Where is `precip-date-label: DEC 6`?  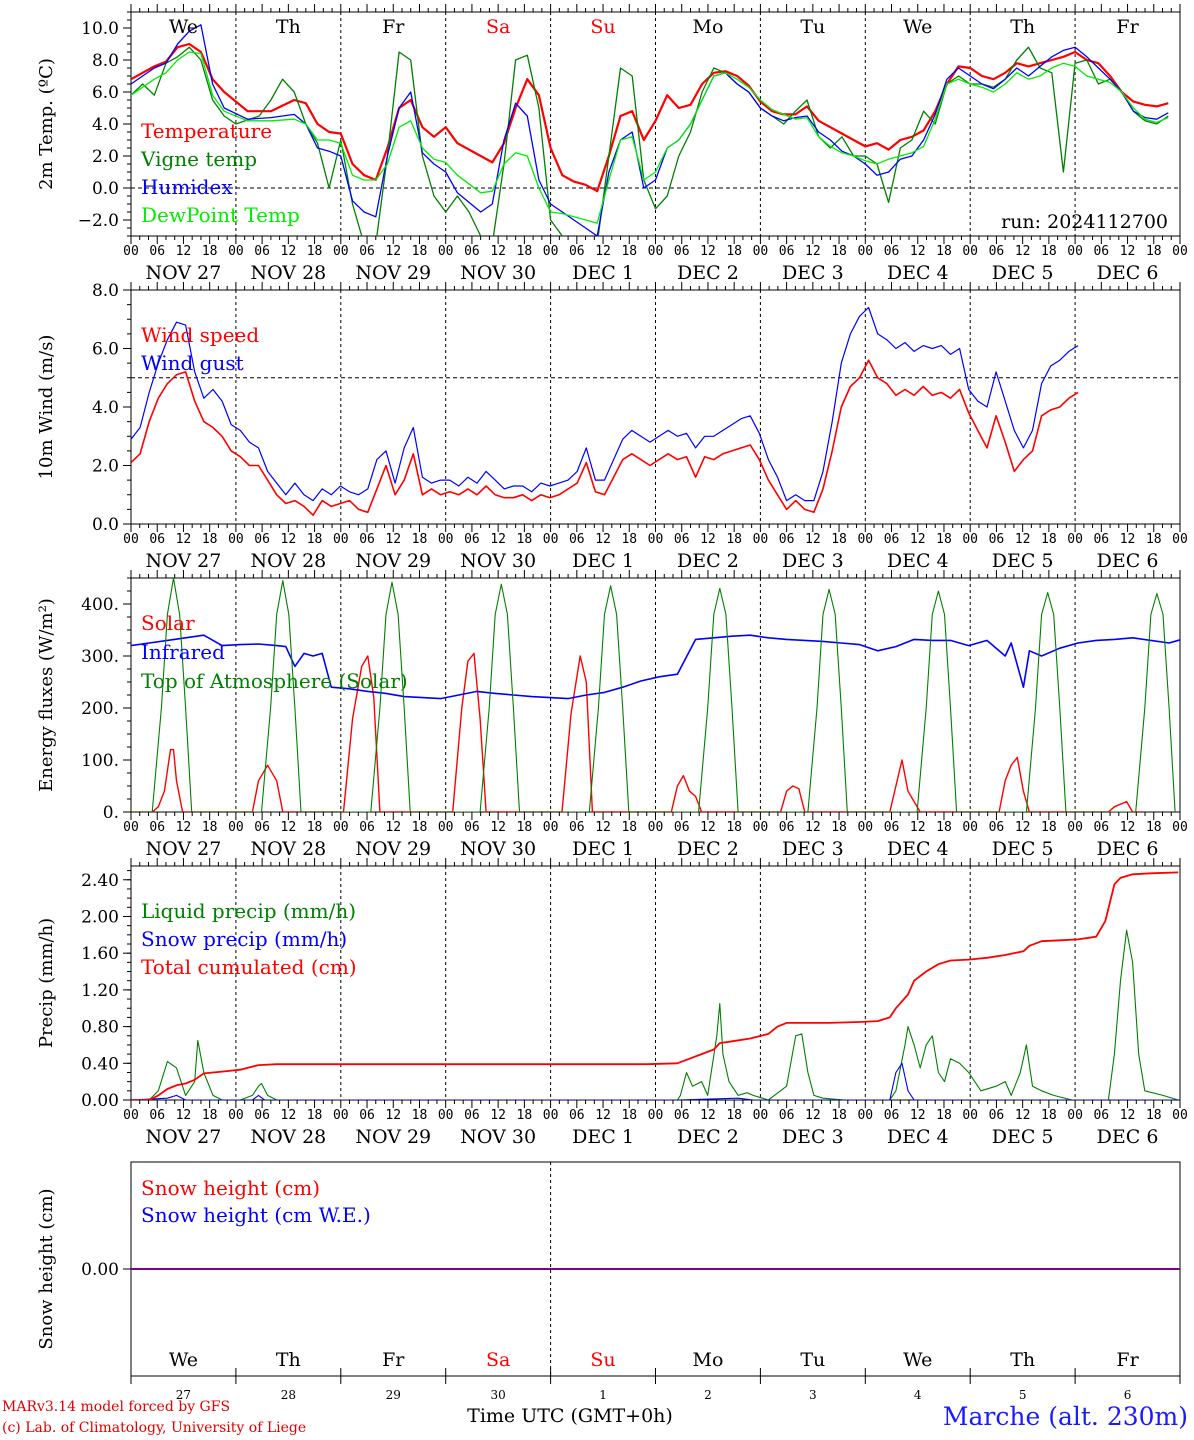
precip-date-label: DEC 6 is located at coordinates (1128, 1137).